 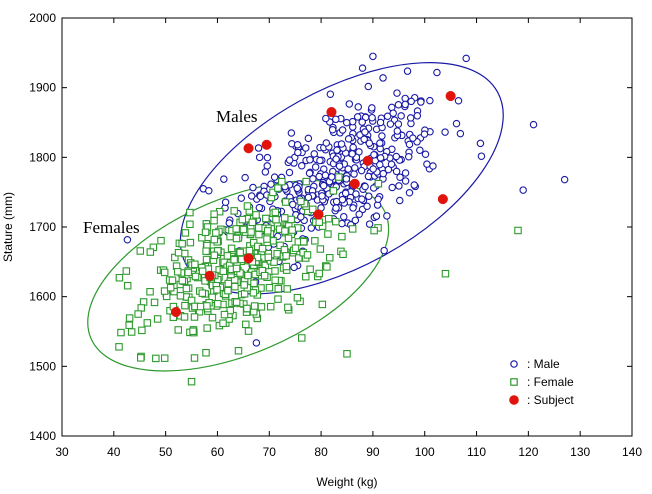 What do you see at coordinates (632, 452) in the screenshot?
I see `x-tick-label: 140` at bounding box center [632, 452].